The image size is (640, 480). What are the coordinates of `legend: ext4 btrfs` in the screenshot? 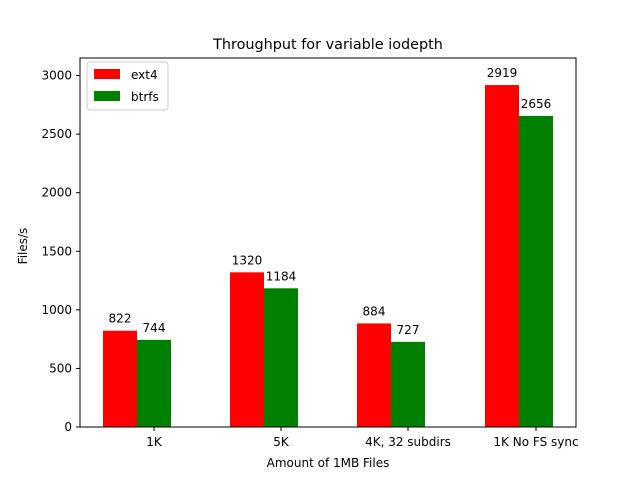 It's located at (127, 86).